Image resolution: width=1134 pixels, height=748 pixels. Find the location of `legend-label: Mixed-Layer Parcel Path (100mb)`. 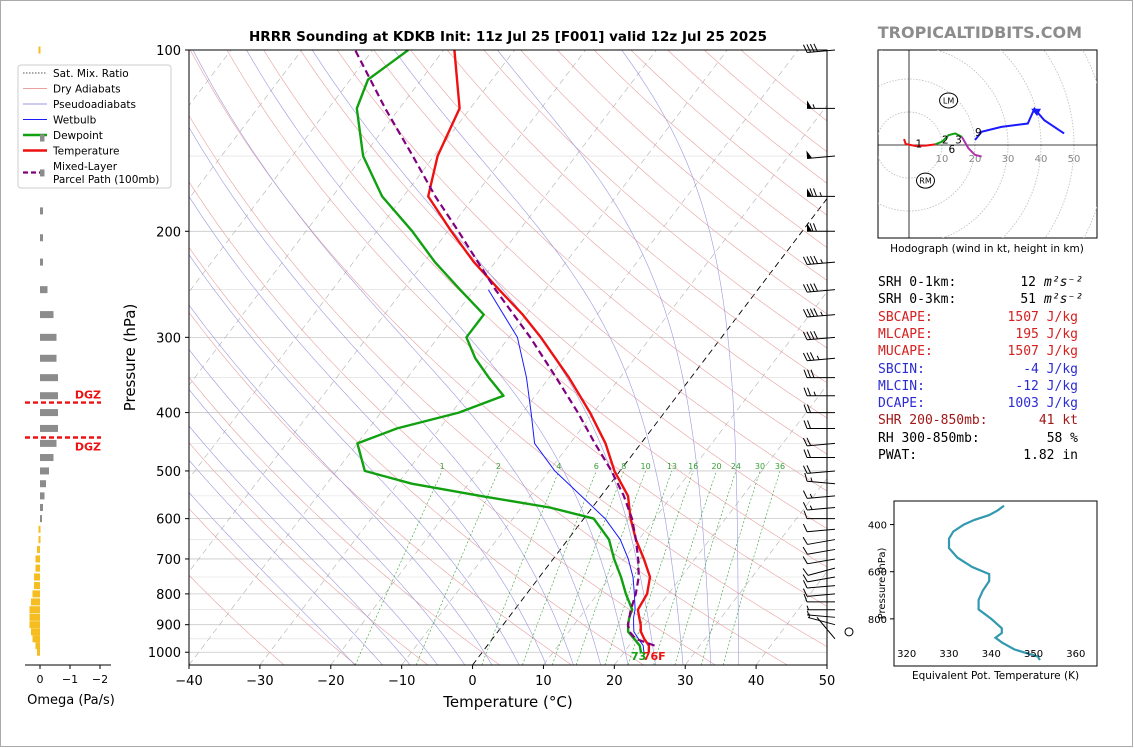

legend-label: Mixed-Layer Parcel Path (100mb) is located at coordinates (106, 173).